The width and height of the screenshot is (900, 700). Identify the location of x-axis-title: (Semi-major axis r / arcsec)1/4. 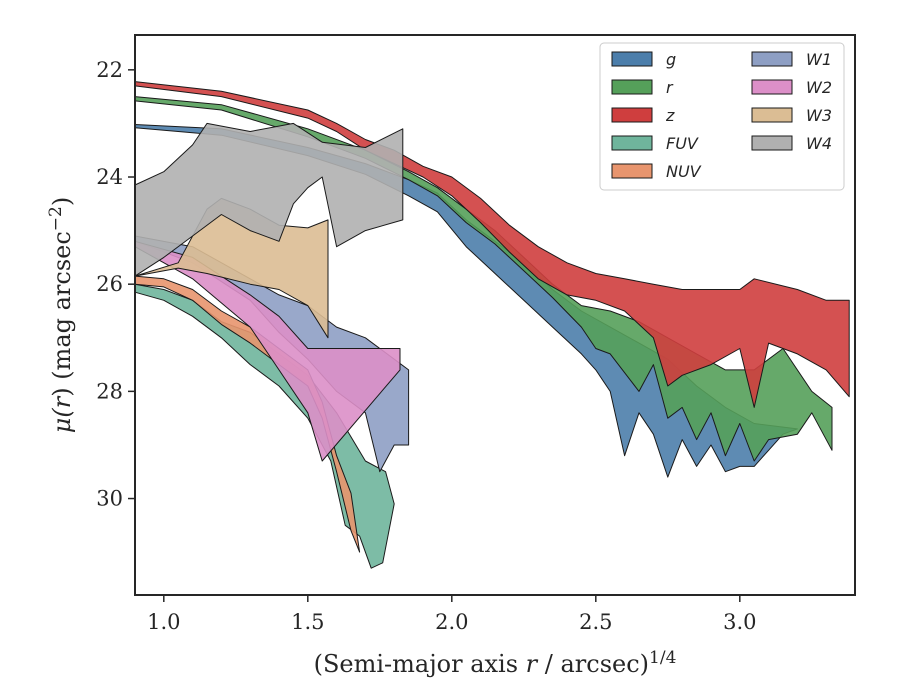
(495, 663).